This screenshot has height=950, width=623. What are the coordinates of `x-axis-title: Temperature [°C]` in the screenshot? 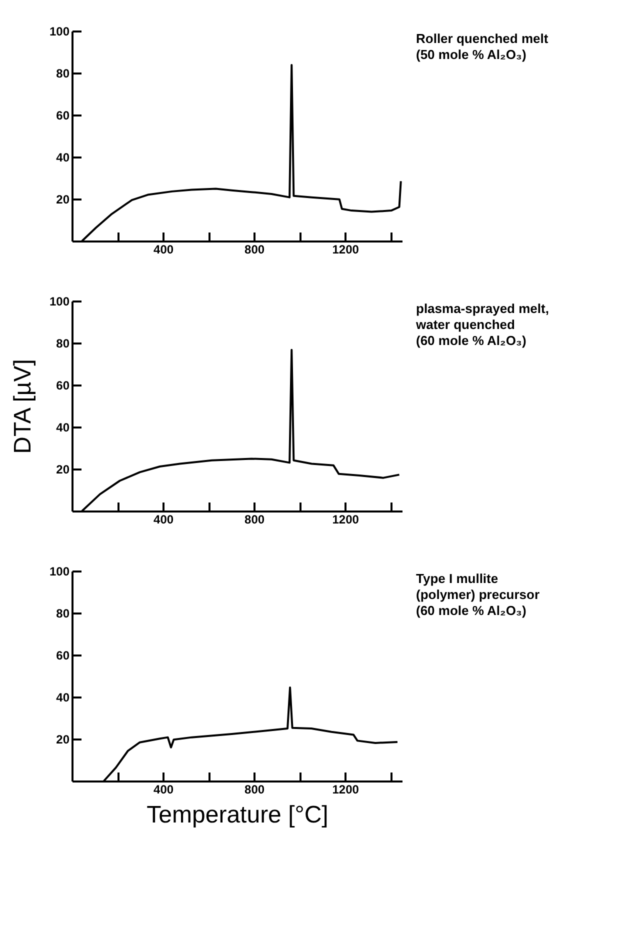 It's located at (237, 815).